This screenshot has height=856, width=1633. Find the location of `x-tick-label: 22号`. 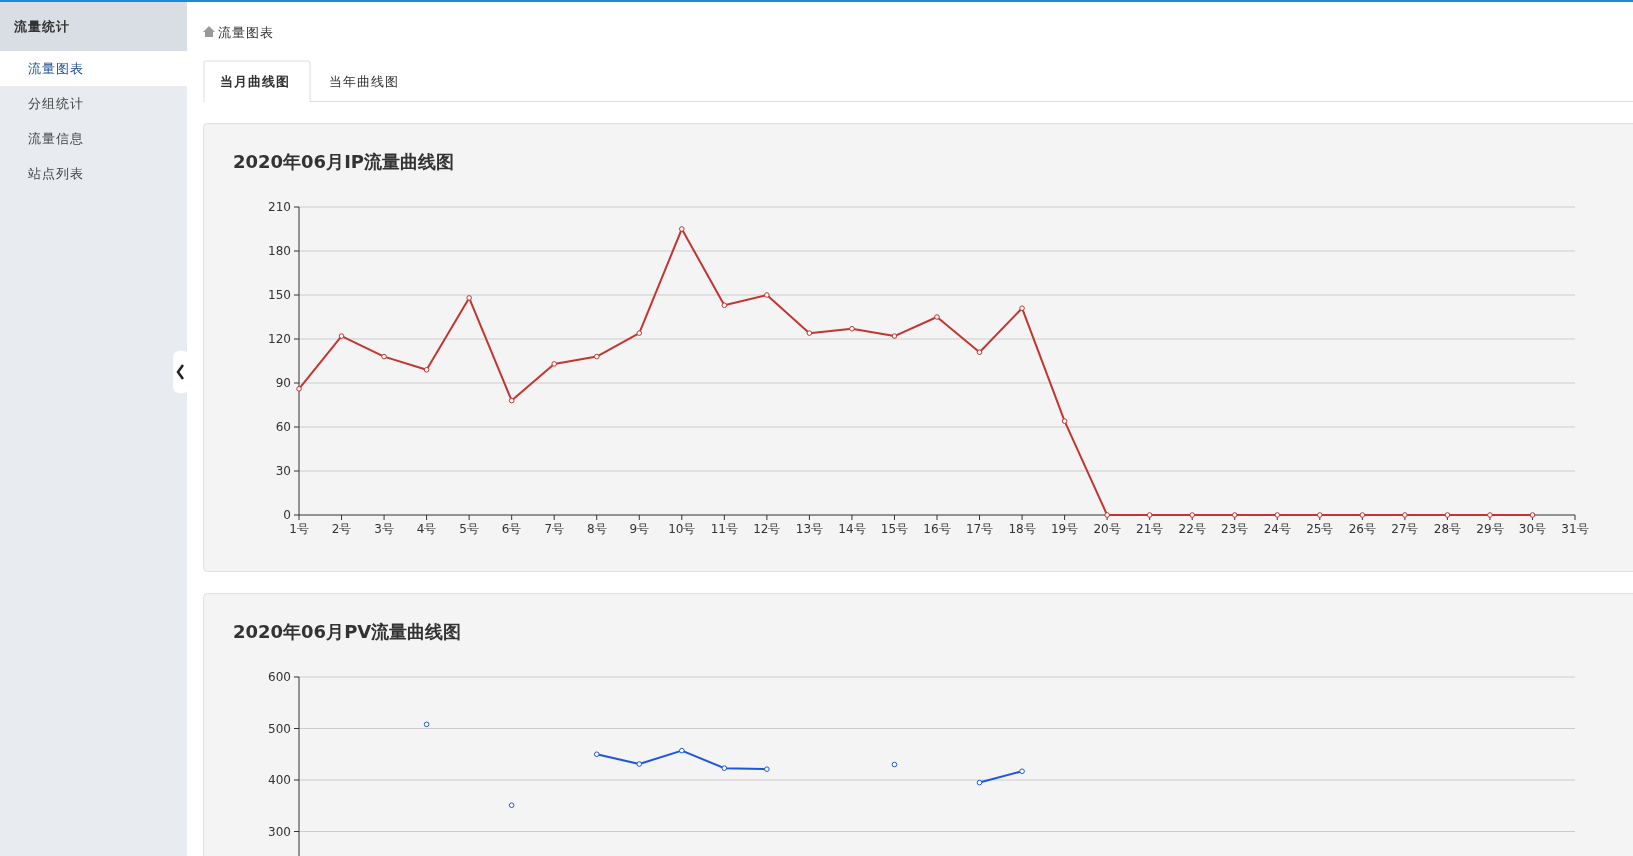

x-tick-label: 22号 is located at coordinates (1192, 529).